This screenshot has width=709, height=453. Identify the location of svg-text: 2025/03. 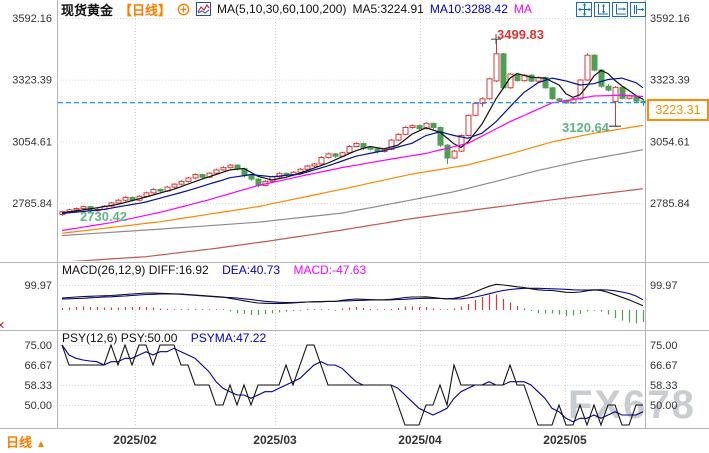
(275, 440).